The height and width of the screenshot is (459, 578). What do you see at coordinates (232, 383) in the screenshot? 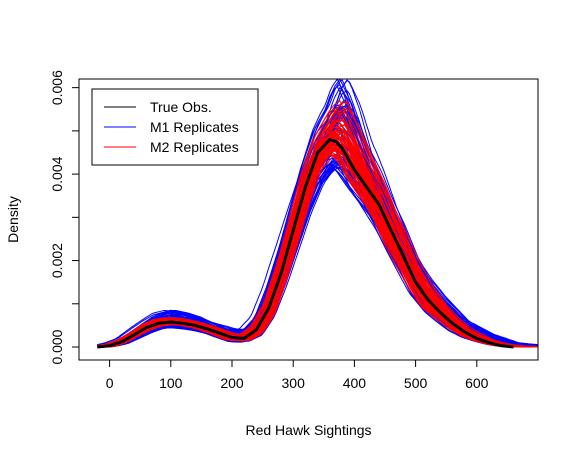
I see `x-tick-label: 200` at bounding box center [232, 383].